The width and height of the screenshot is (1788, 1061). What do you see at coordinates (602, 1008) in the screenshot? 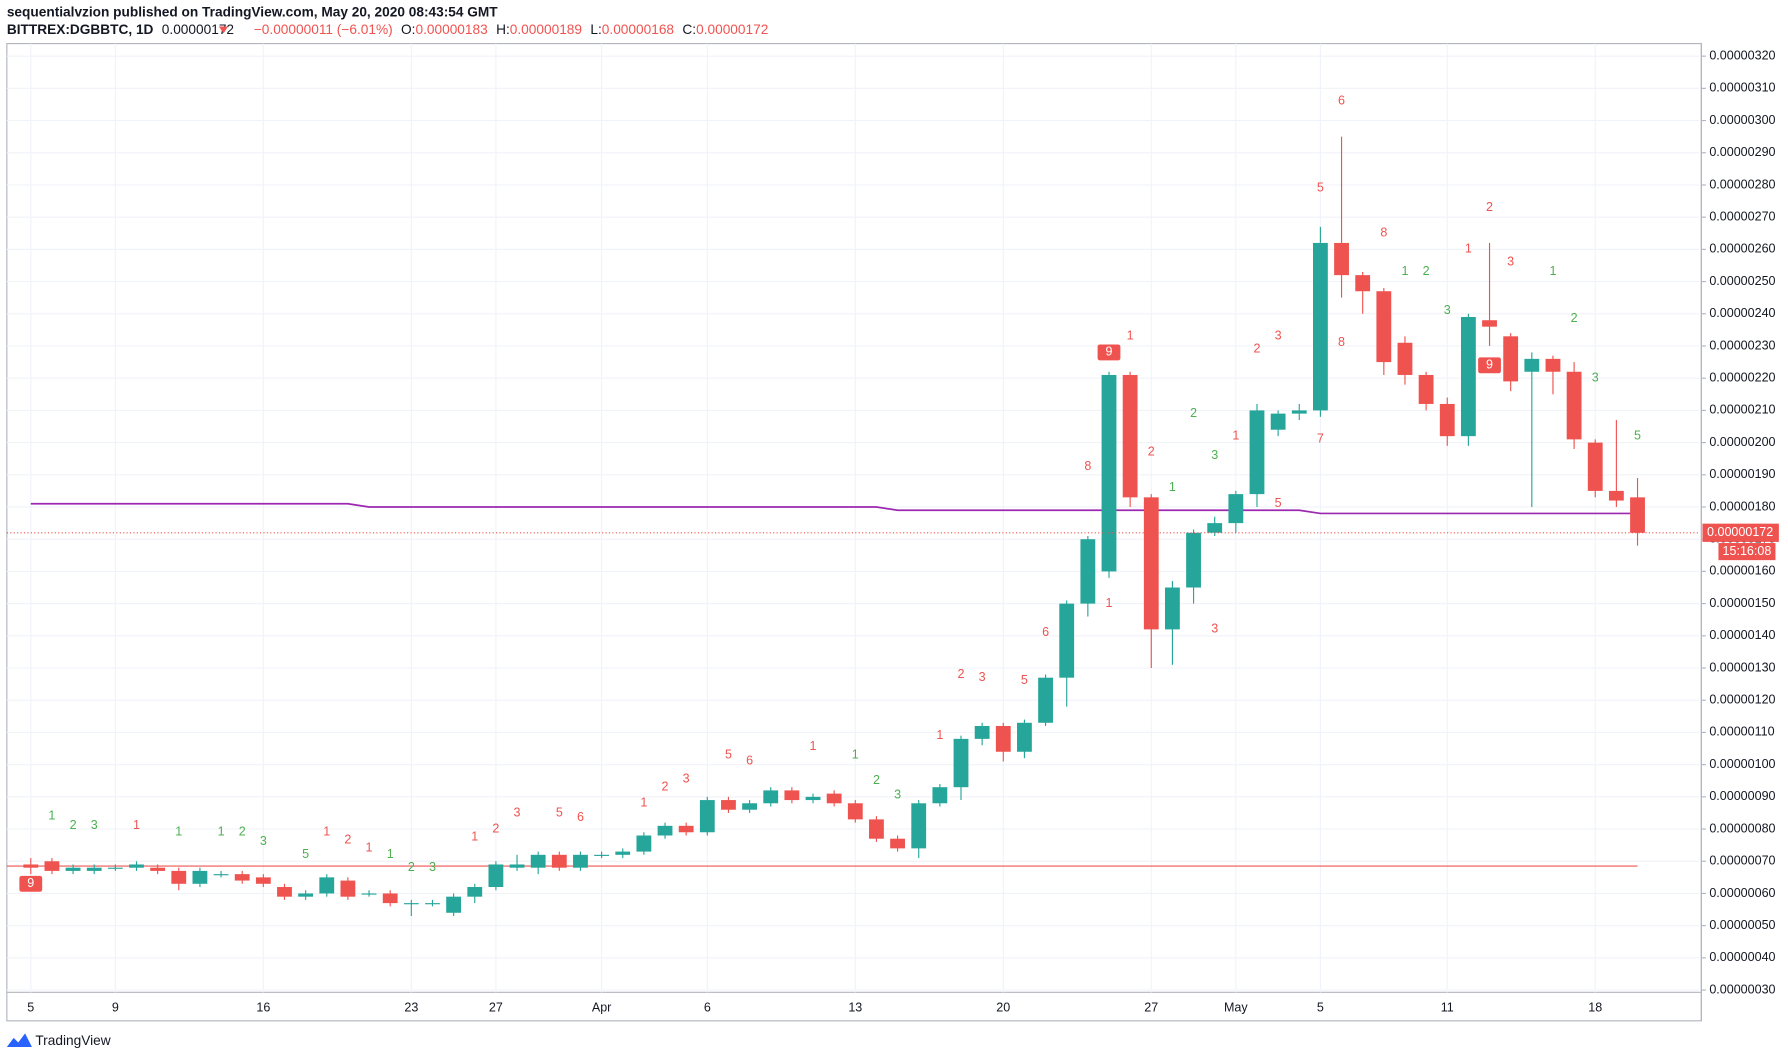
I see `x-tick-label: Apr` at bounding box center [602, 1008].